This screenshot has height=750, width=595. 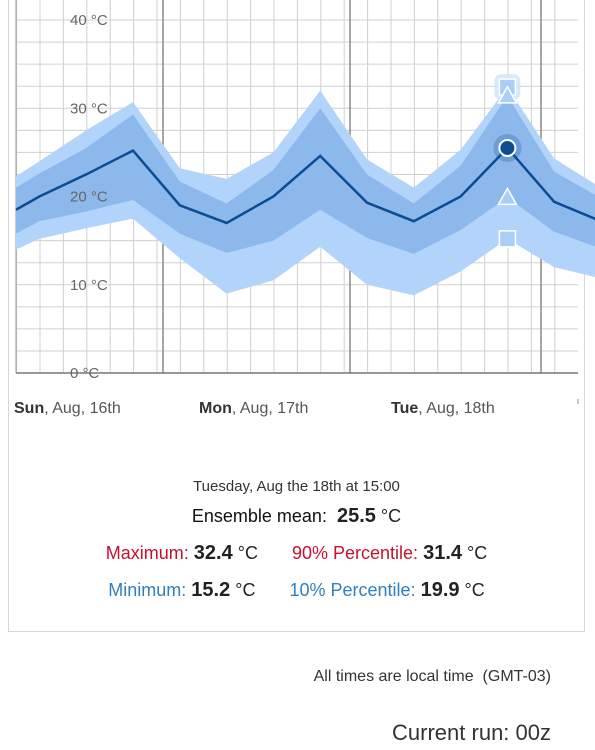 I want to click on p90-marker, so click(x=507, y=94).